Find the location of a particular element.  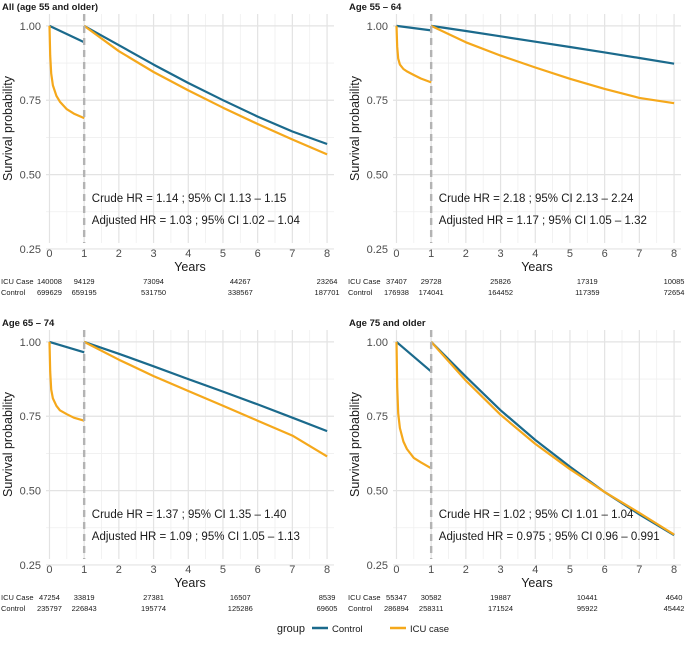

risk-table-cell: 531750 is located at coordinates (153, 292).